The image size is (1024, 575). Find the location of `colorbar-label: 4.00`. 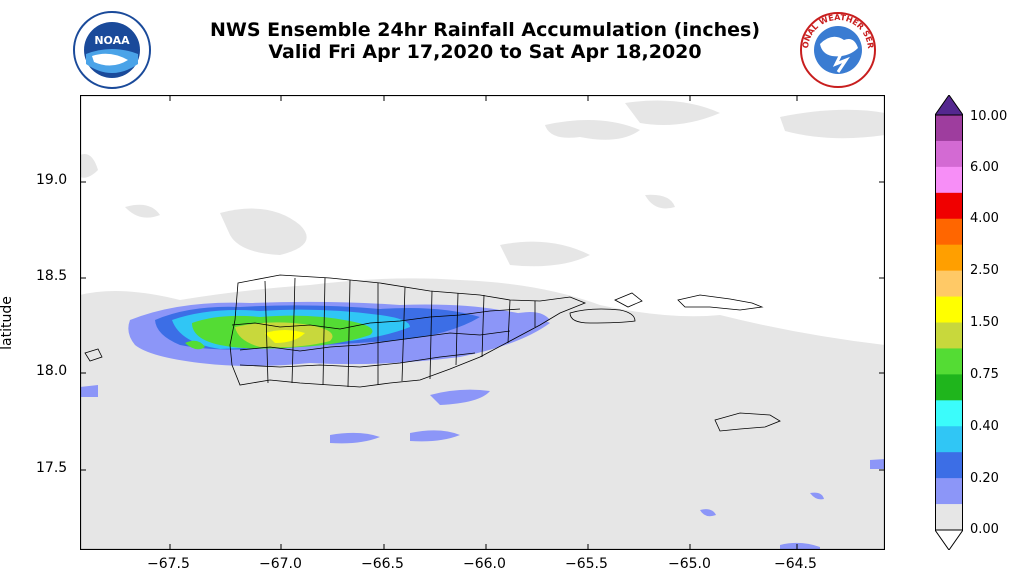

colorbar-label: 4.00 is located at coordinates (984, 218).